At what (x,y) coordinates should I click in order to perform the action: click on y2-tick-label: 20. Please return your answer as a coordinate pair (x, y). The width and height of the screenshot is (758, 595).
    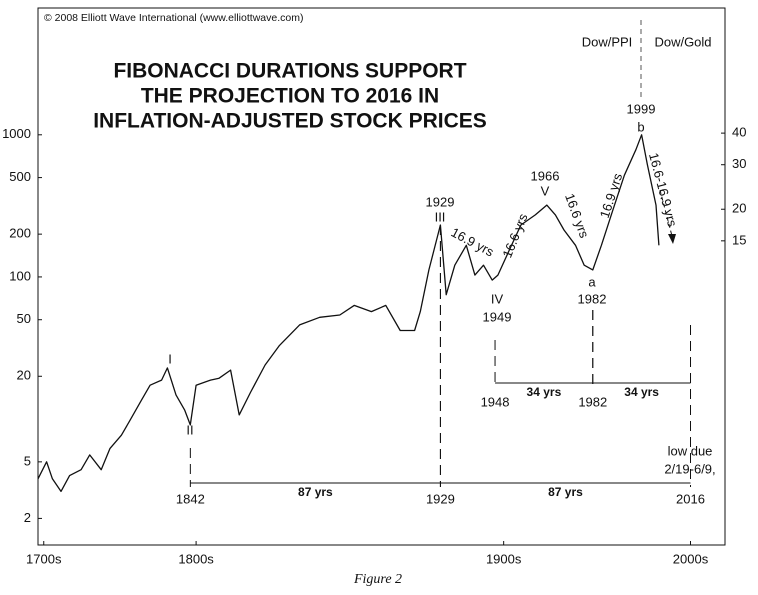
    Looking at the image, I should click on (739, 208).